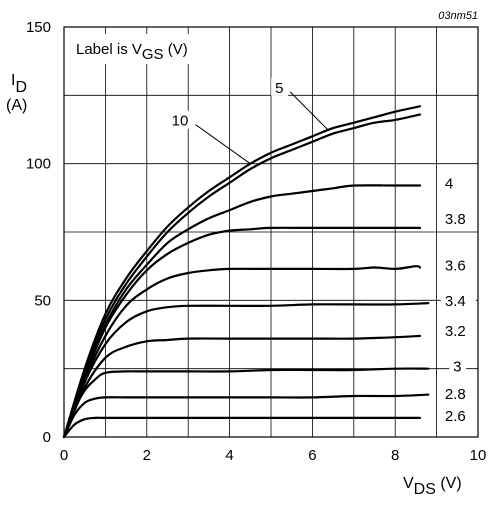 Image resolution: width=489 pixels, height=505 pixels. I want to click on legend-note-background, so click(145, 49).